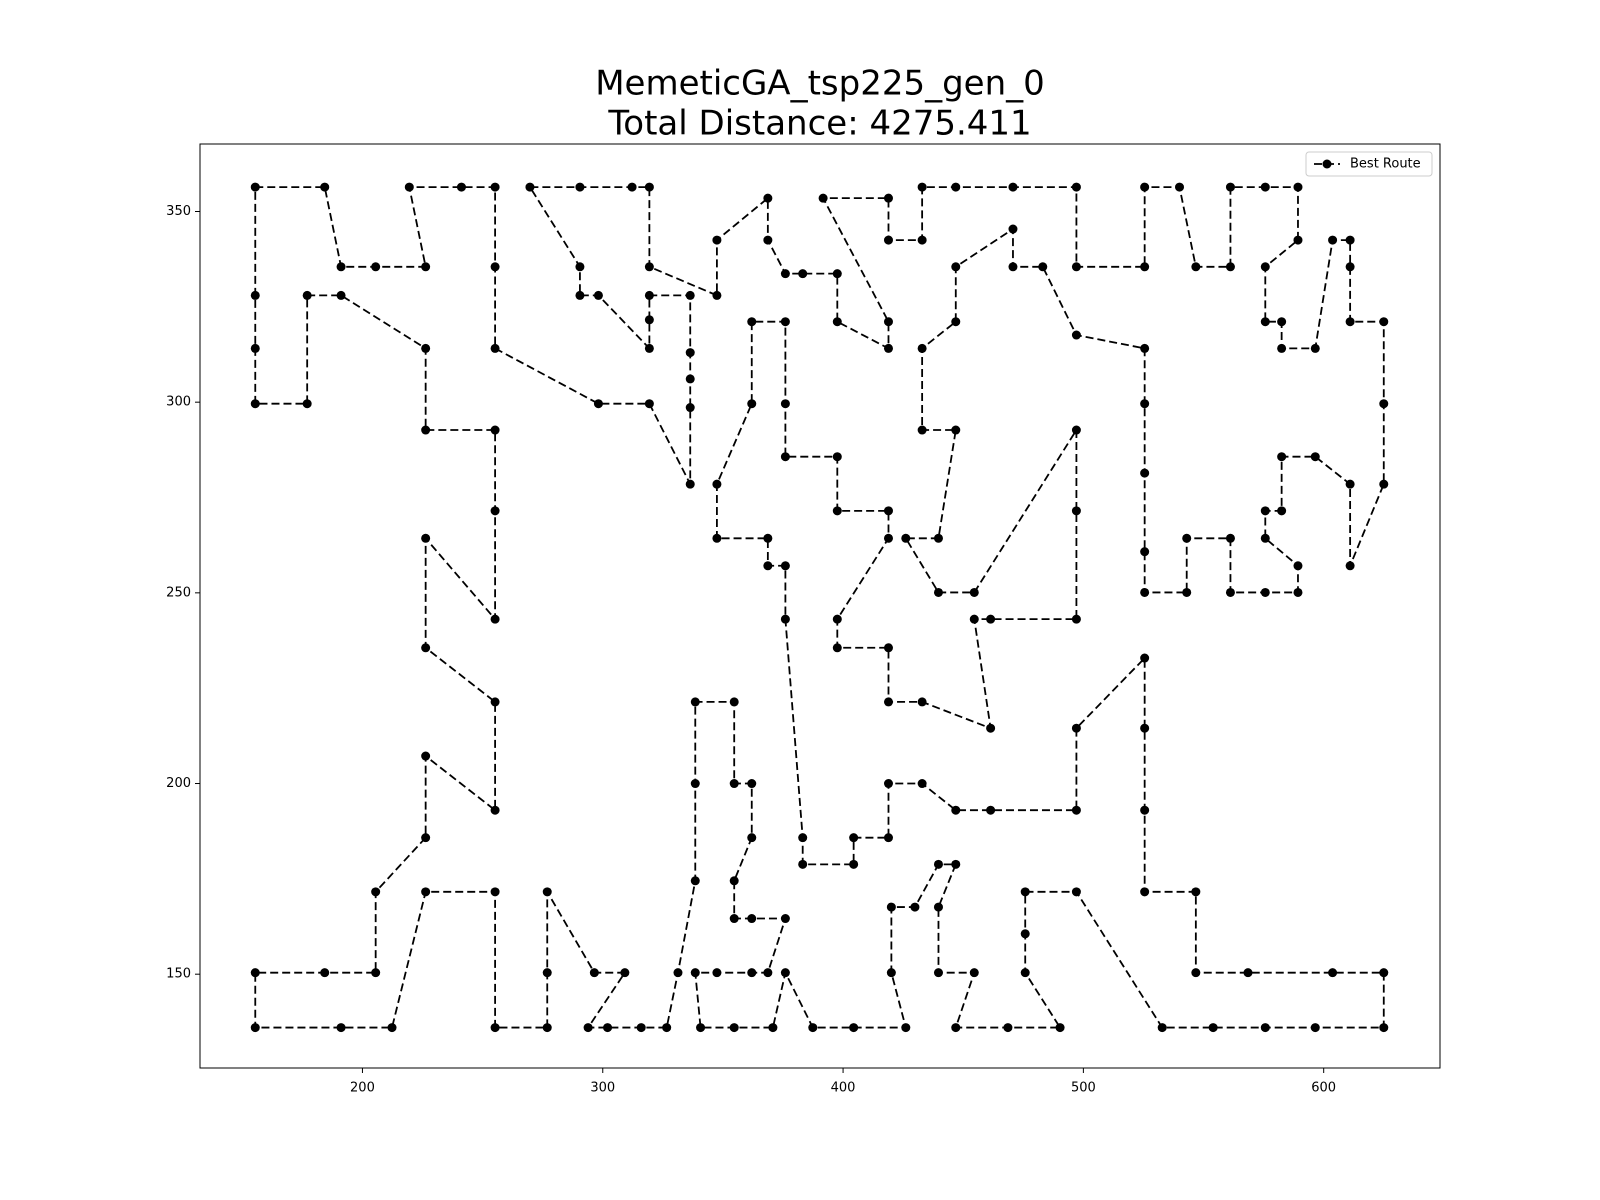  Describe the element at coordinates (178, 211) in the screenshot. I see `y-tick-label: 350` at that location.